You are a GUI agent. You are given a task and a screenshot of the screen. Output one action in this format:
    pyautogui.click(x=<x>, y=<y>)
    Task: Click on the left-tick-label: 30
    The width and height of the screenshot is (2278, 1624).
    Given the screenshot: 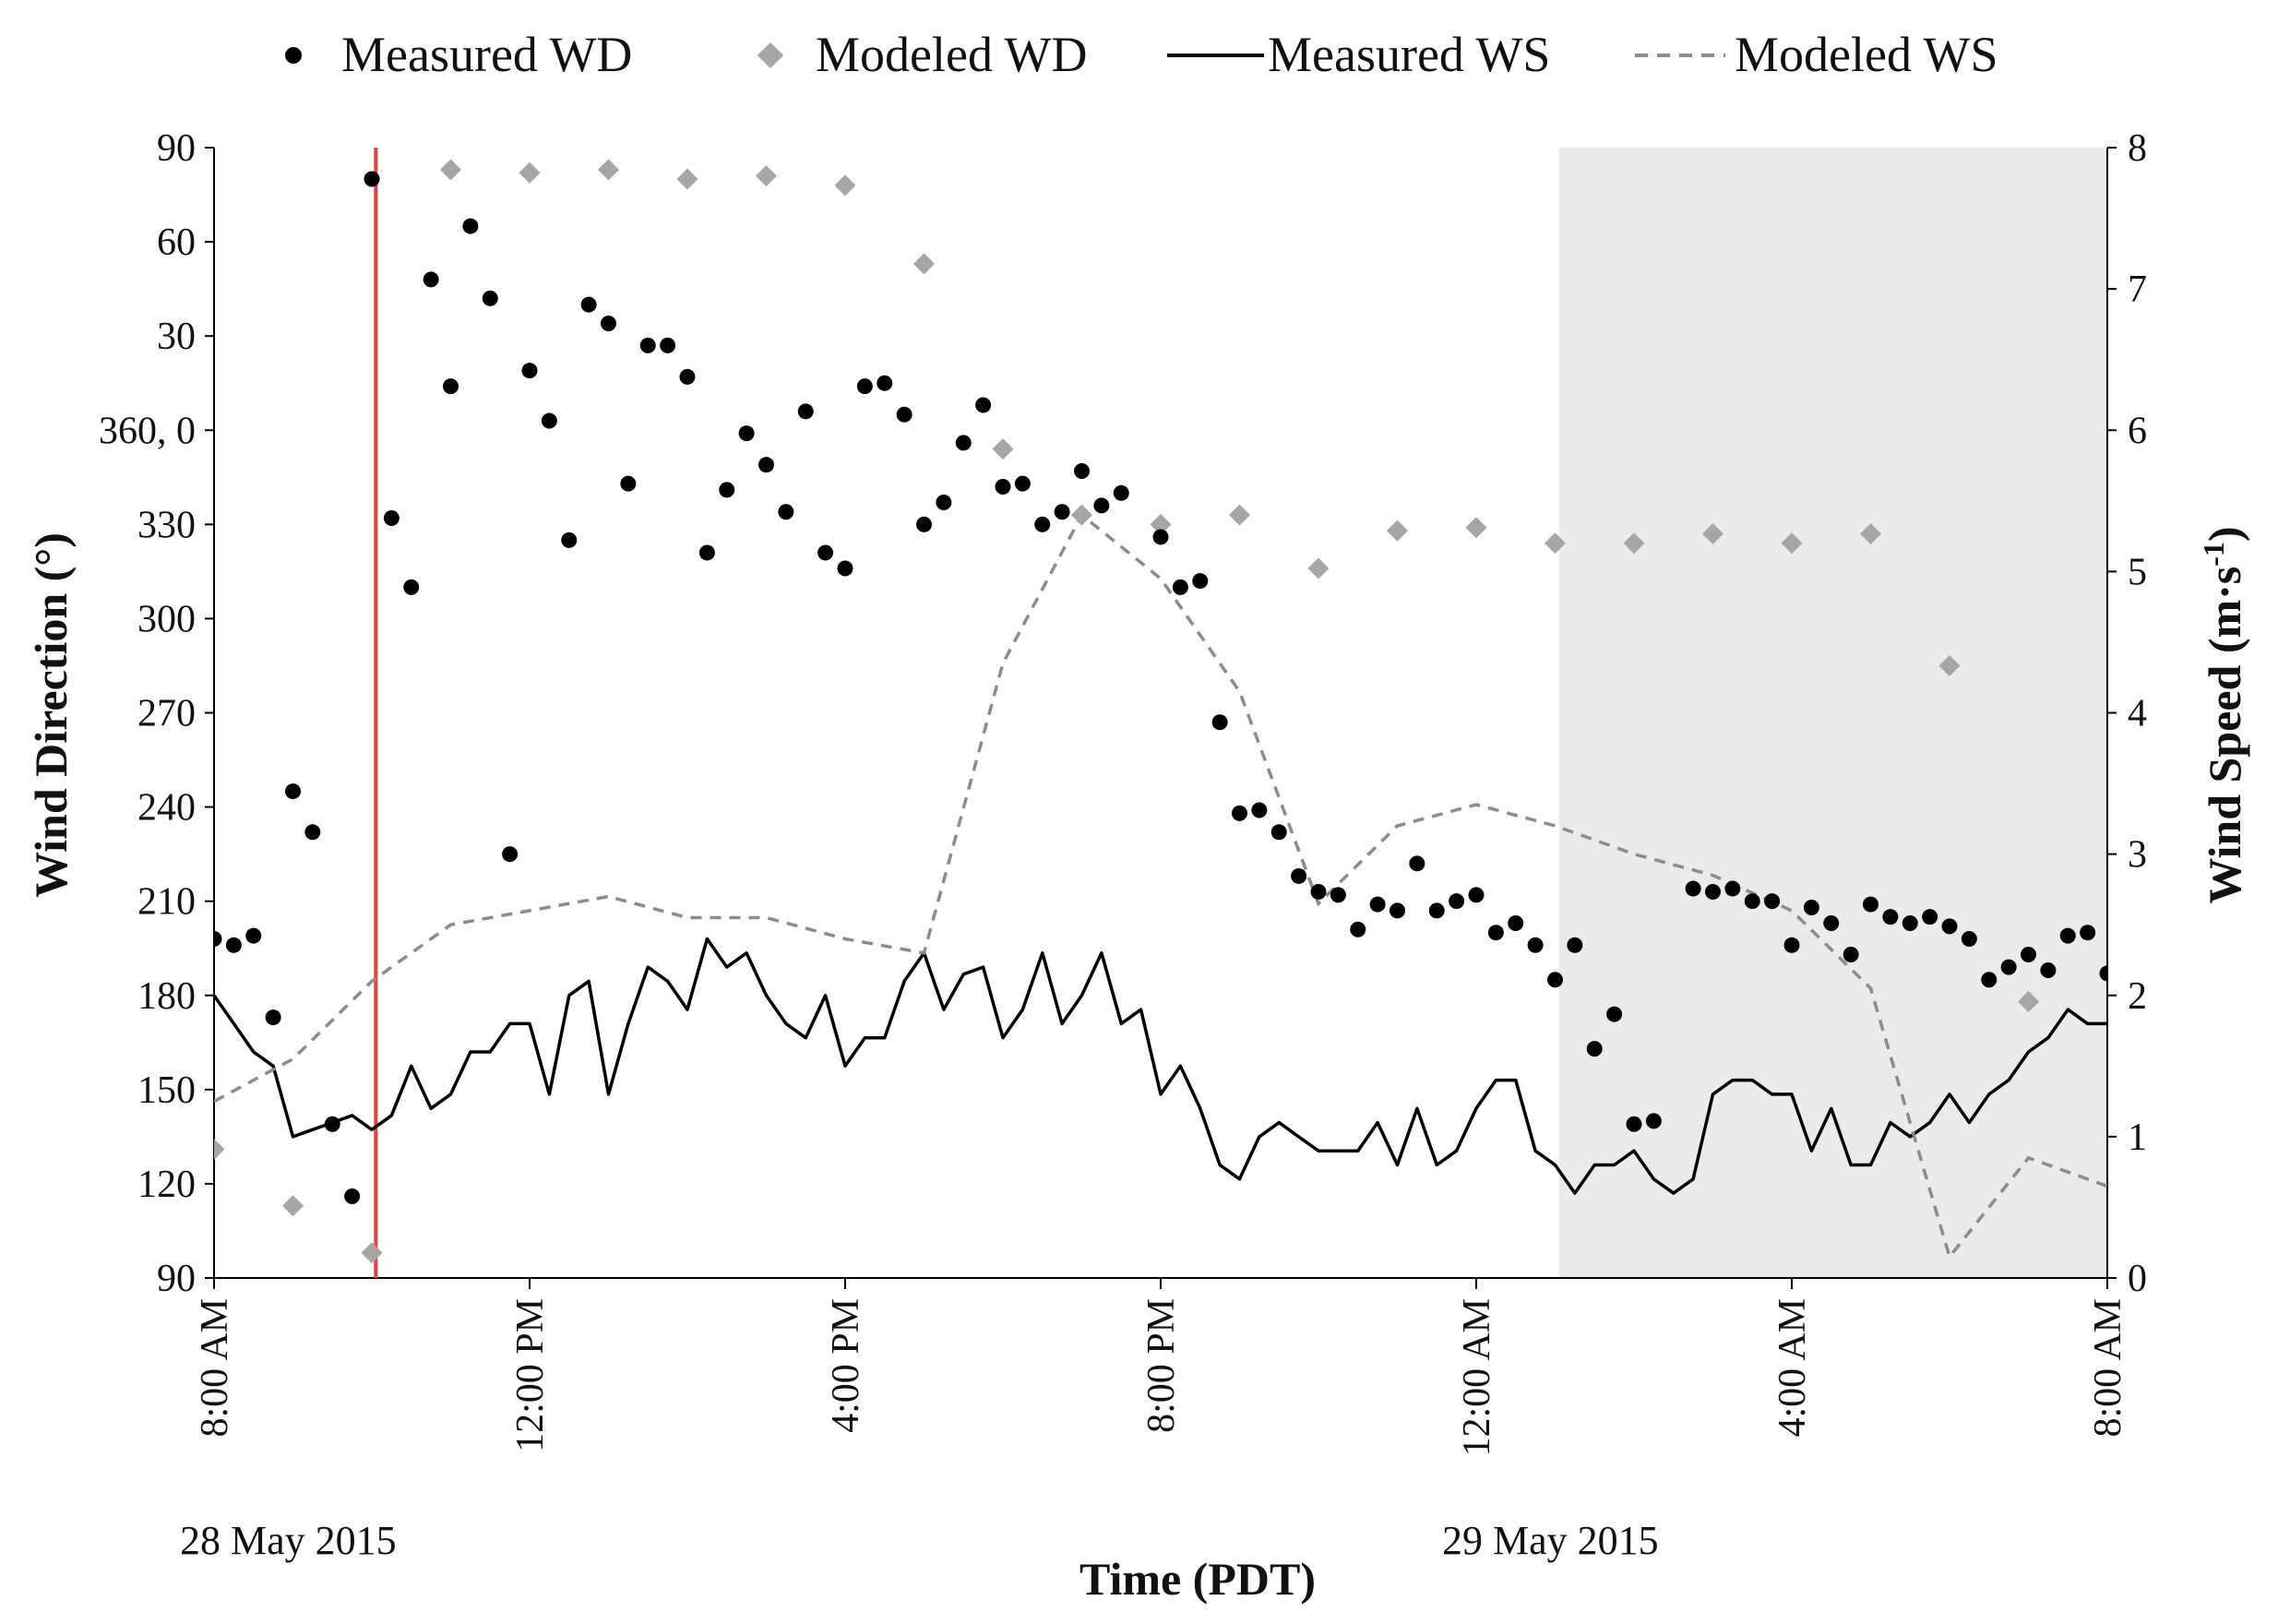 What is the action you would take?
    pyautogui.click(x=176, y=337)
    